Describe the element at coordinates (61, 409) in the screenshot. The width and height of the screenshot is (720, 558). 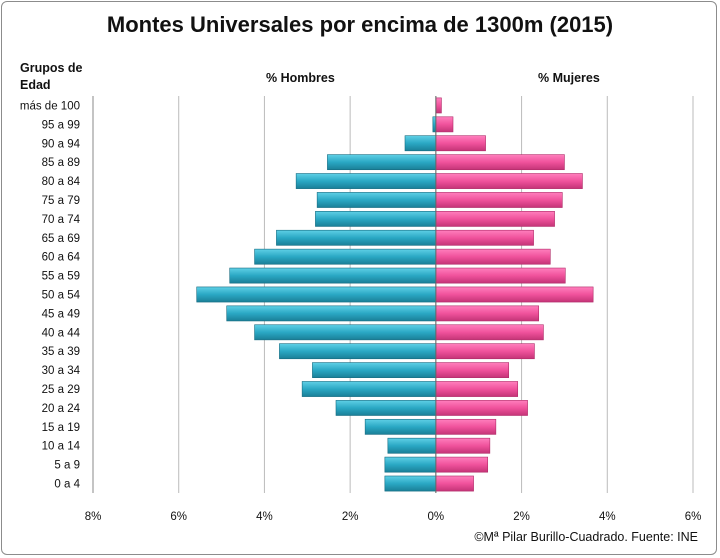
I see `y-tick-label: 20 a 24` at that location.